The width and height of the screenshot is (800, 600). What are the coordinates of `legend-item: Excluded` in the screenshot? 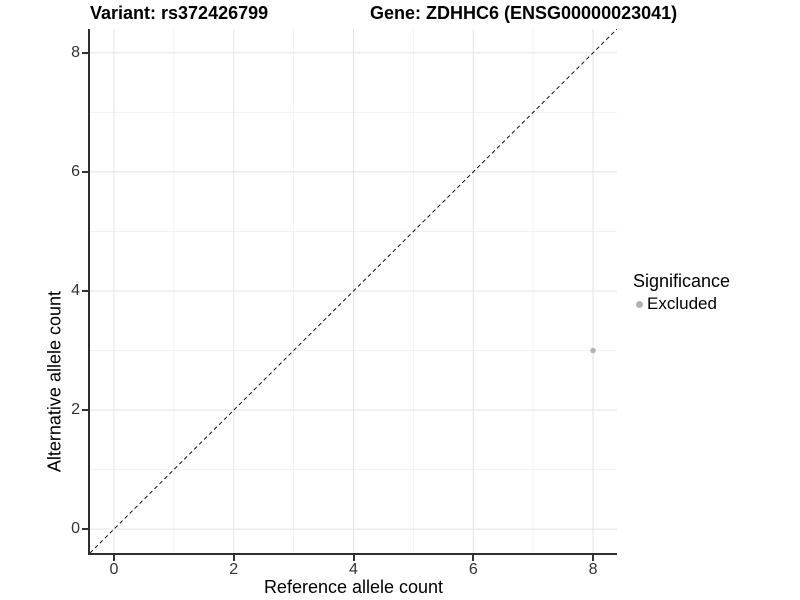 It's located at (681, 304).